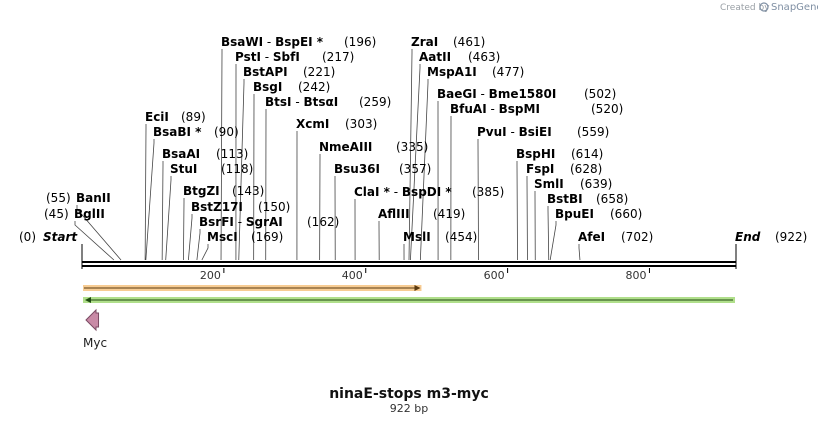 Image resolution: width=818 pixels, height=424 pixels. I want to click on enzyme-name: XcmI, so click(312, 124).